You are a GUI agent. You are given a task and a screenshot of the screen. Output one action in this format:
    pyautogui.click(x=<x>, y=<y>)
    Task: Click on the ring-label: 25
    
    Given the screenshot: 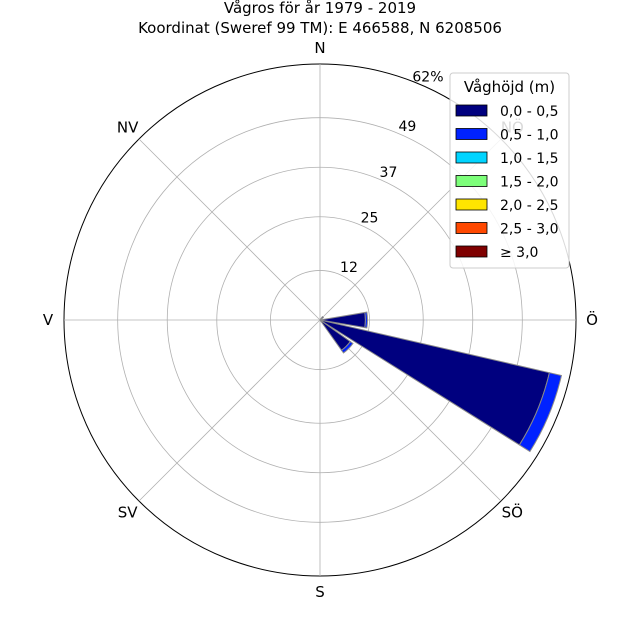 What is the action you would take?
    pyautogui.click(x=370, y=219)
    